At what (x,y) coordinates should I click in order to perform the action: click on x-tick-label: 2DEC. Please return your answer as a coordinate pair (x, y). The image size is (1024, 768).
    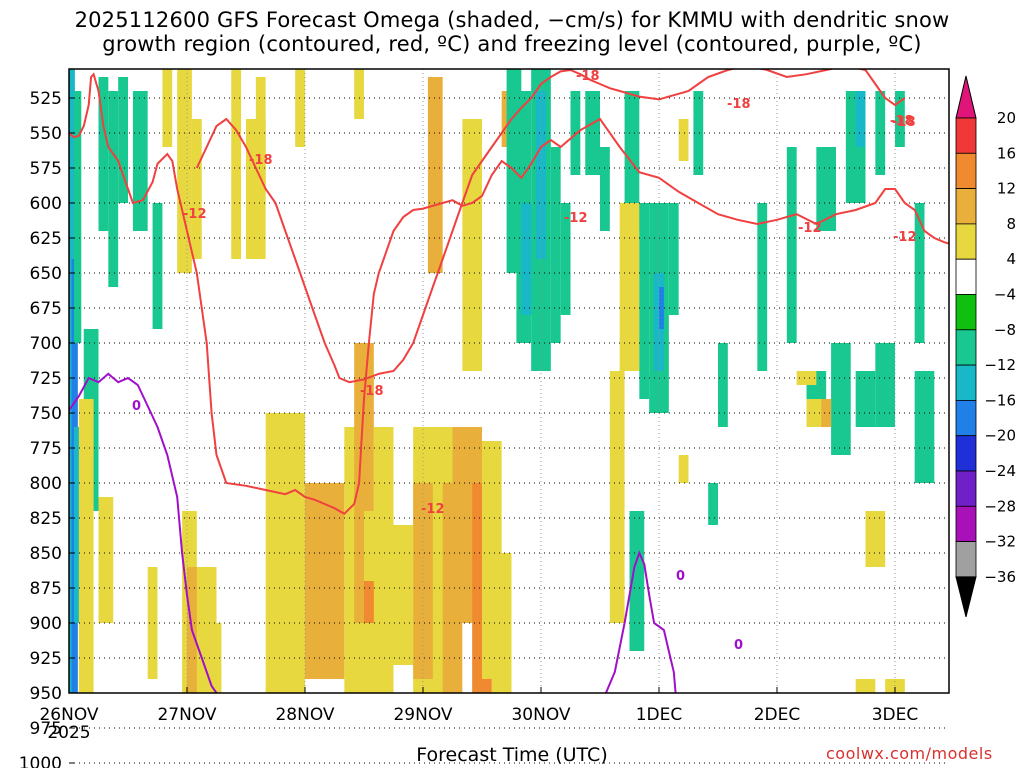
    Looking at the image, I should click on (777, 715).